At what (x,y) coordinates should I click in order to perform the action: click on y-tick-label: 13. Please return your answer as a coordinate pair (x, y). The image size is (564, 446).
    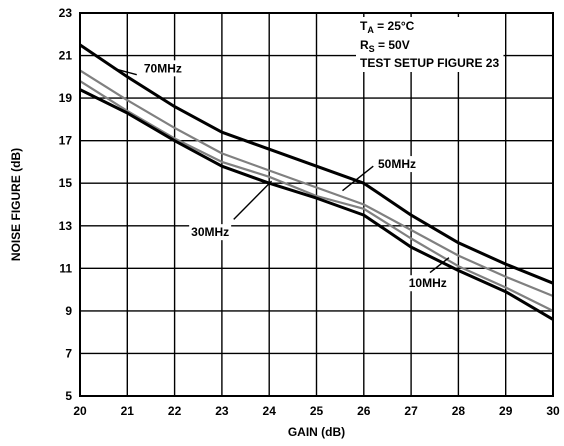
    Looking at the image, I should click on (66, 226).